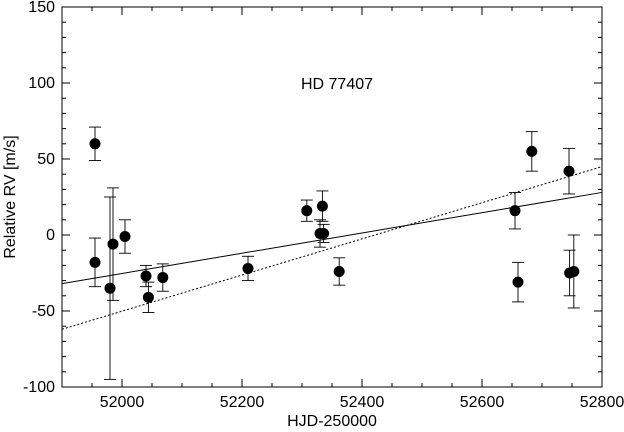  Describe the element at coordinates (10, 196) in the screenshot. I see `y-axis-title: Relative RV [m/s]` at that location.